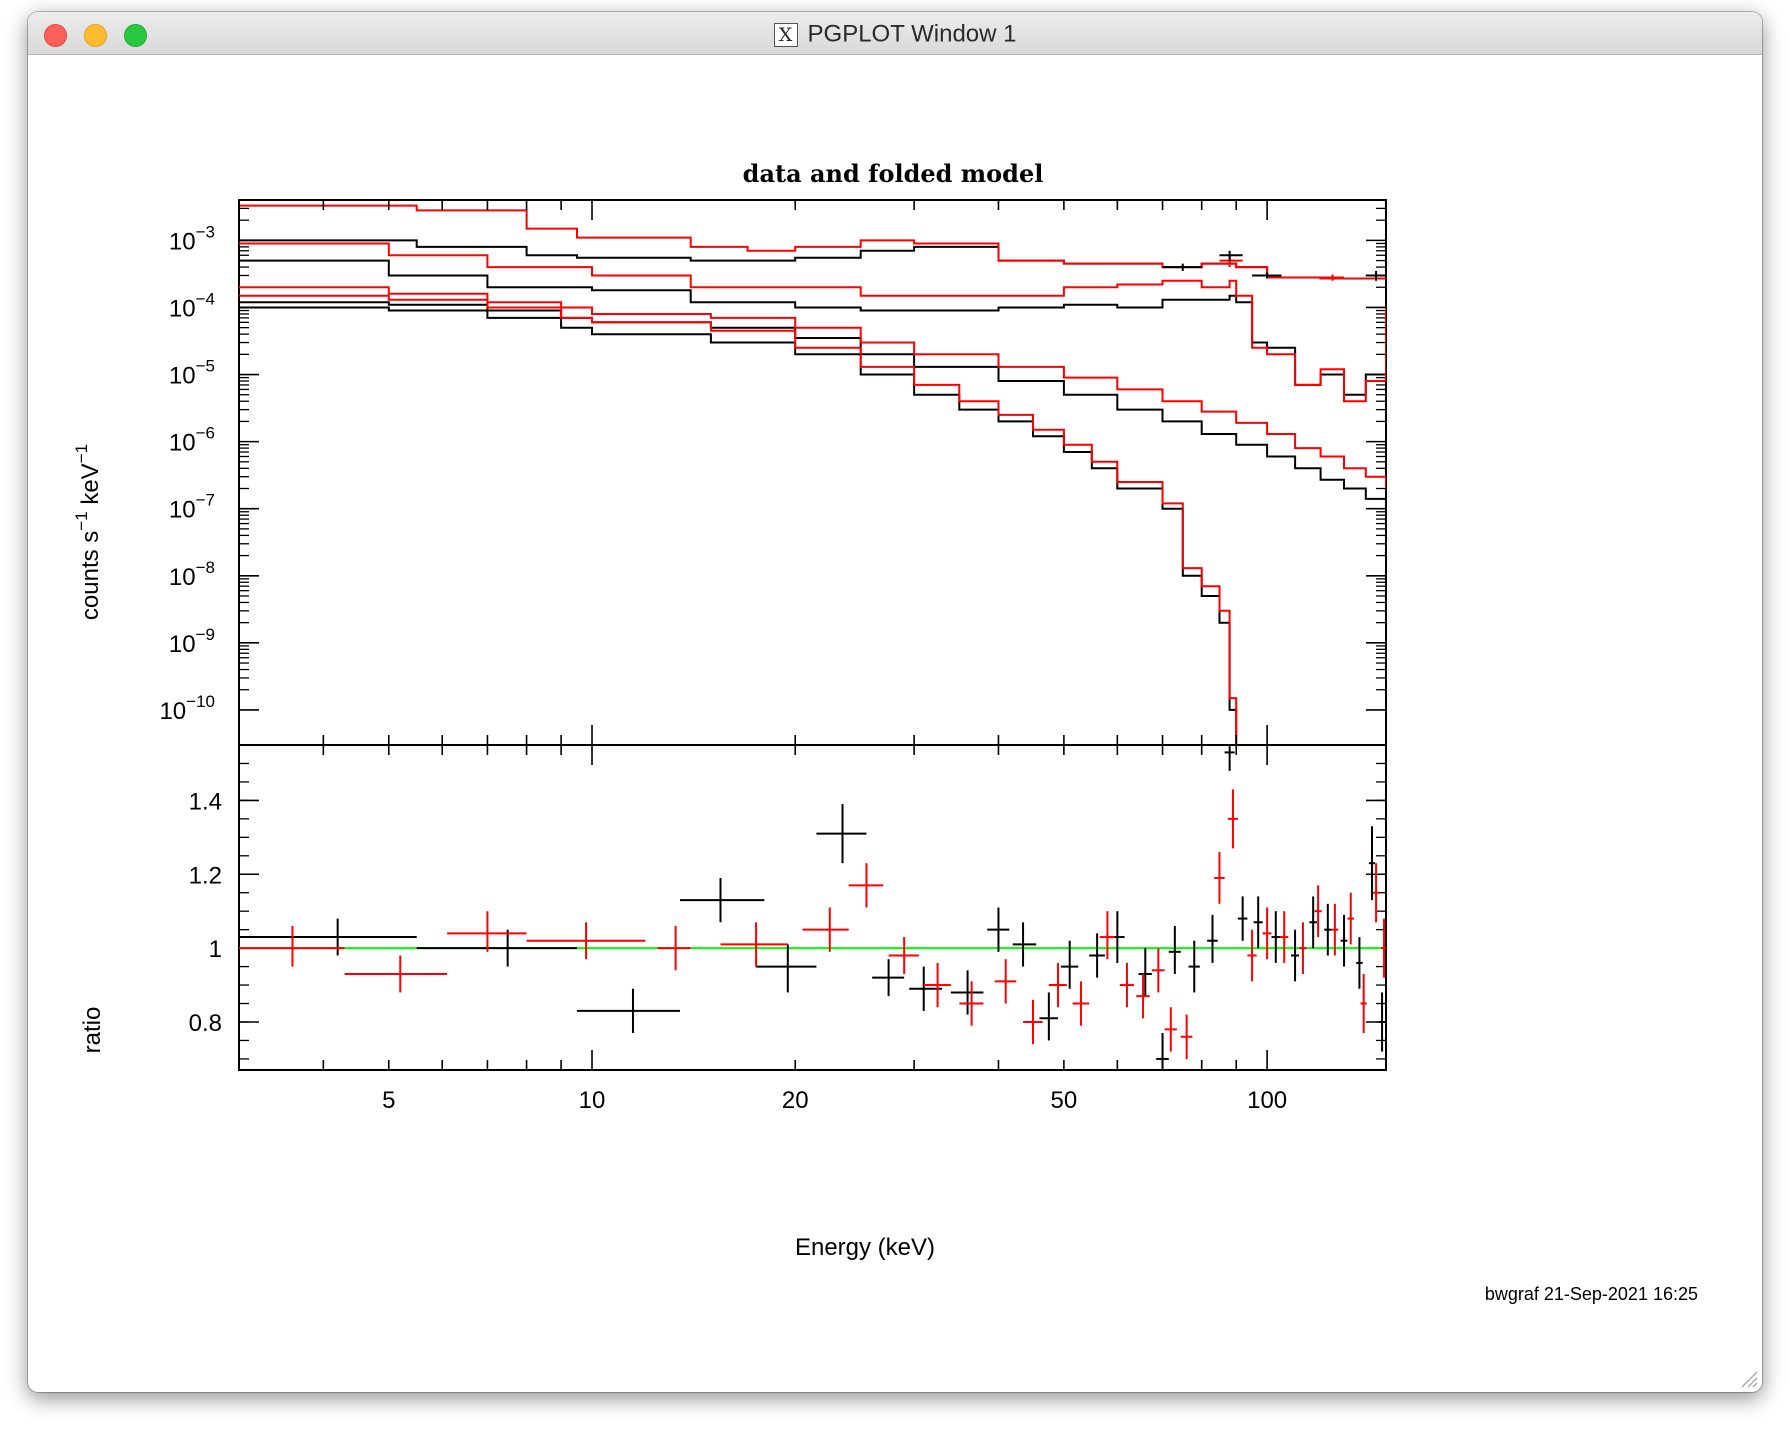 This screenshot has width=1790, height=1438. I want to click on x-tick-label: 50, so click(1064, 1100).